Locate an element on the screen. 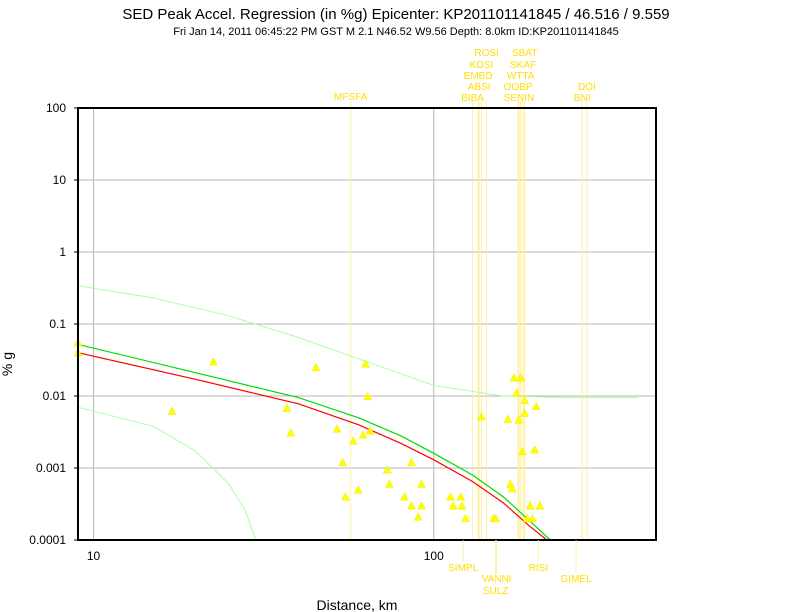  y-axis-label: % g is located at coordinates (7, 364).